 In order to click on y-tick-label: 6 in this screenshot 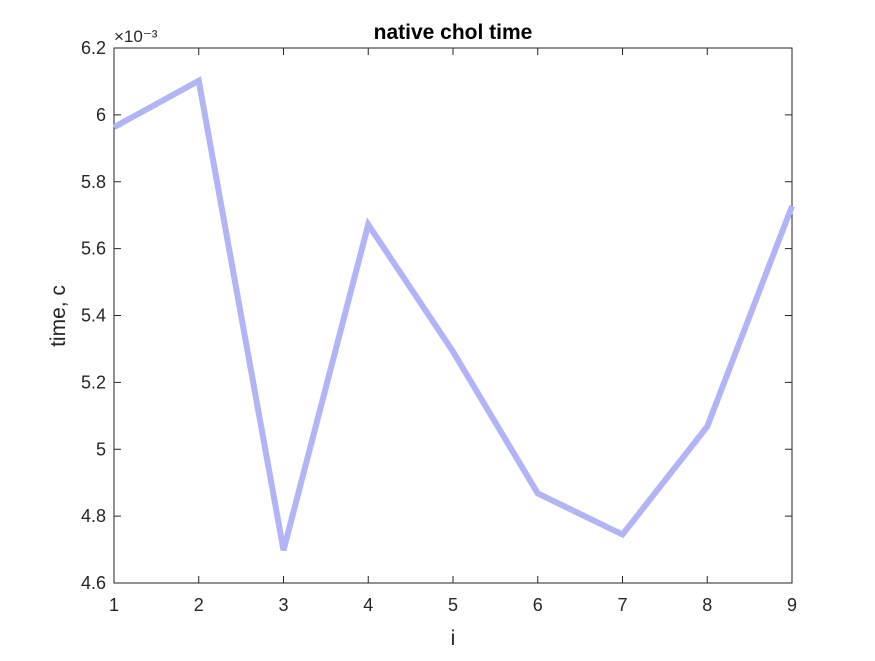, I will do `click(101, 115)`.